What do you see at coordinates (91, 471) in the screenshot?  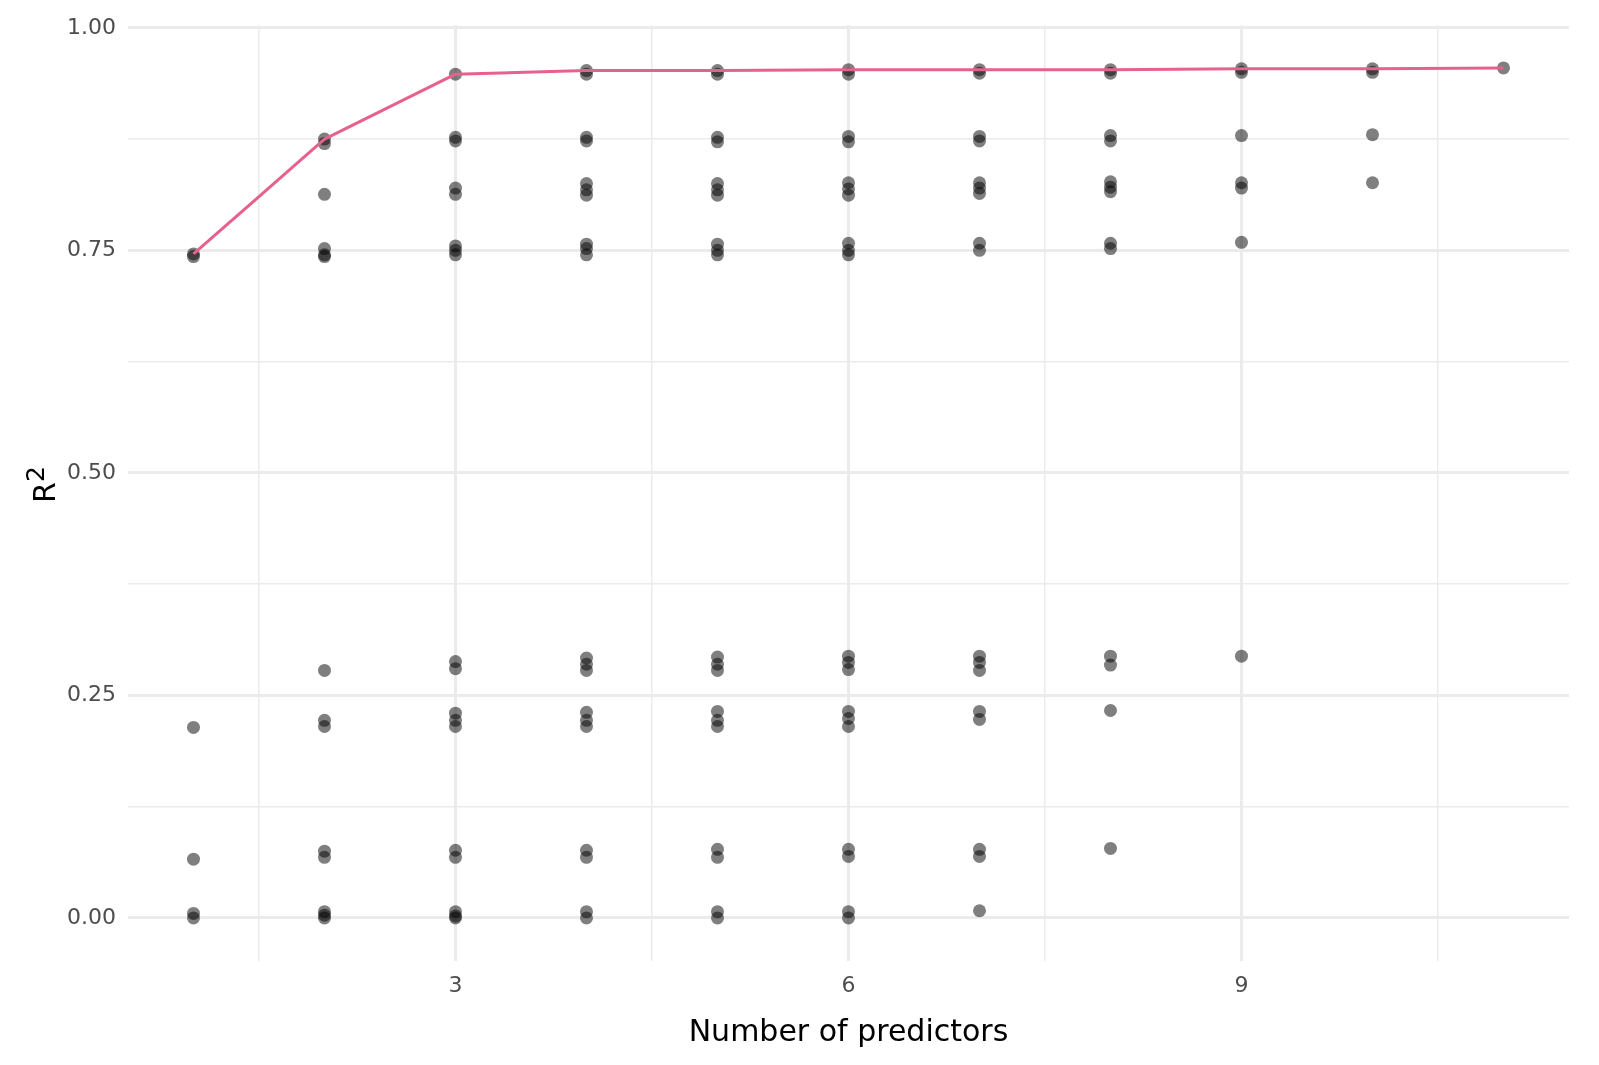 I see `y-tick-label: 0.50` at bounding box center [91, 471].